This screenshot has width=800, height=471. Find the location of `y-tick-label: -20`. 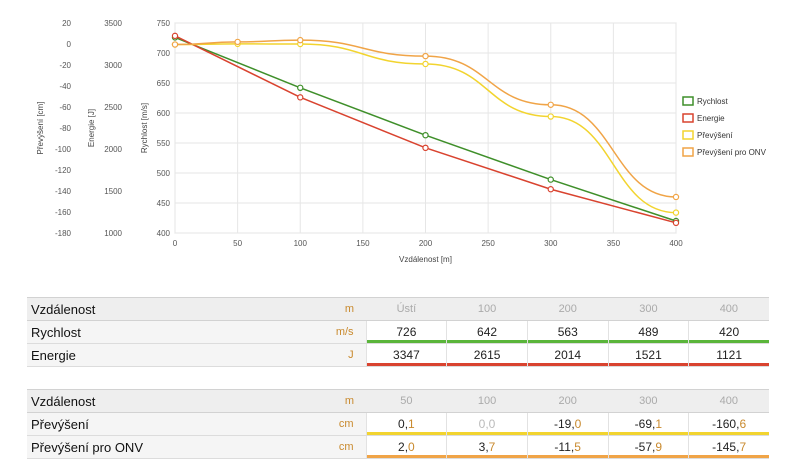

y-tick-label: -20 is located at coordinates (65, 65).